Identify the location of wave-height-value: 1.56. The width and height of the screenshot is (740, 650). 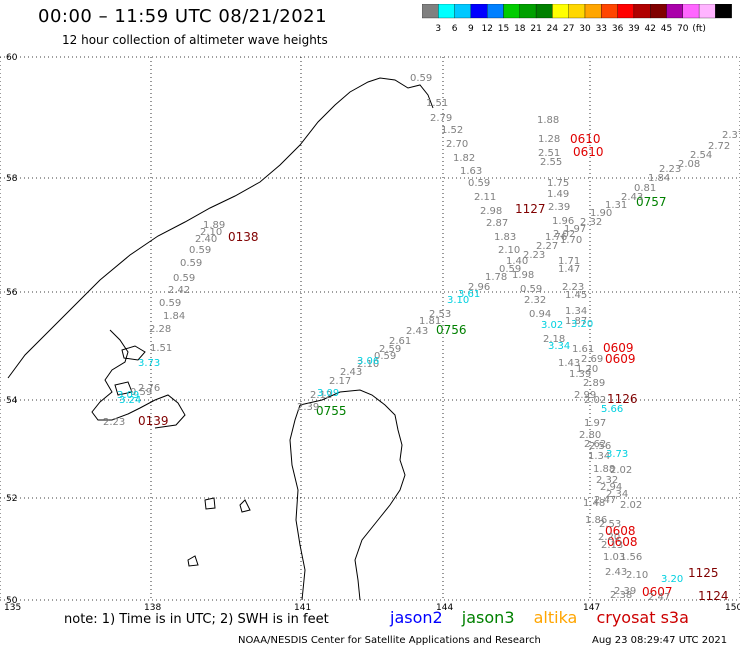
(631, 557).